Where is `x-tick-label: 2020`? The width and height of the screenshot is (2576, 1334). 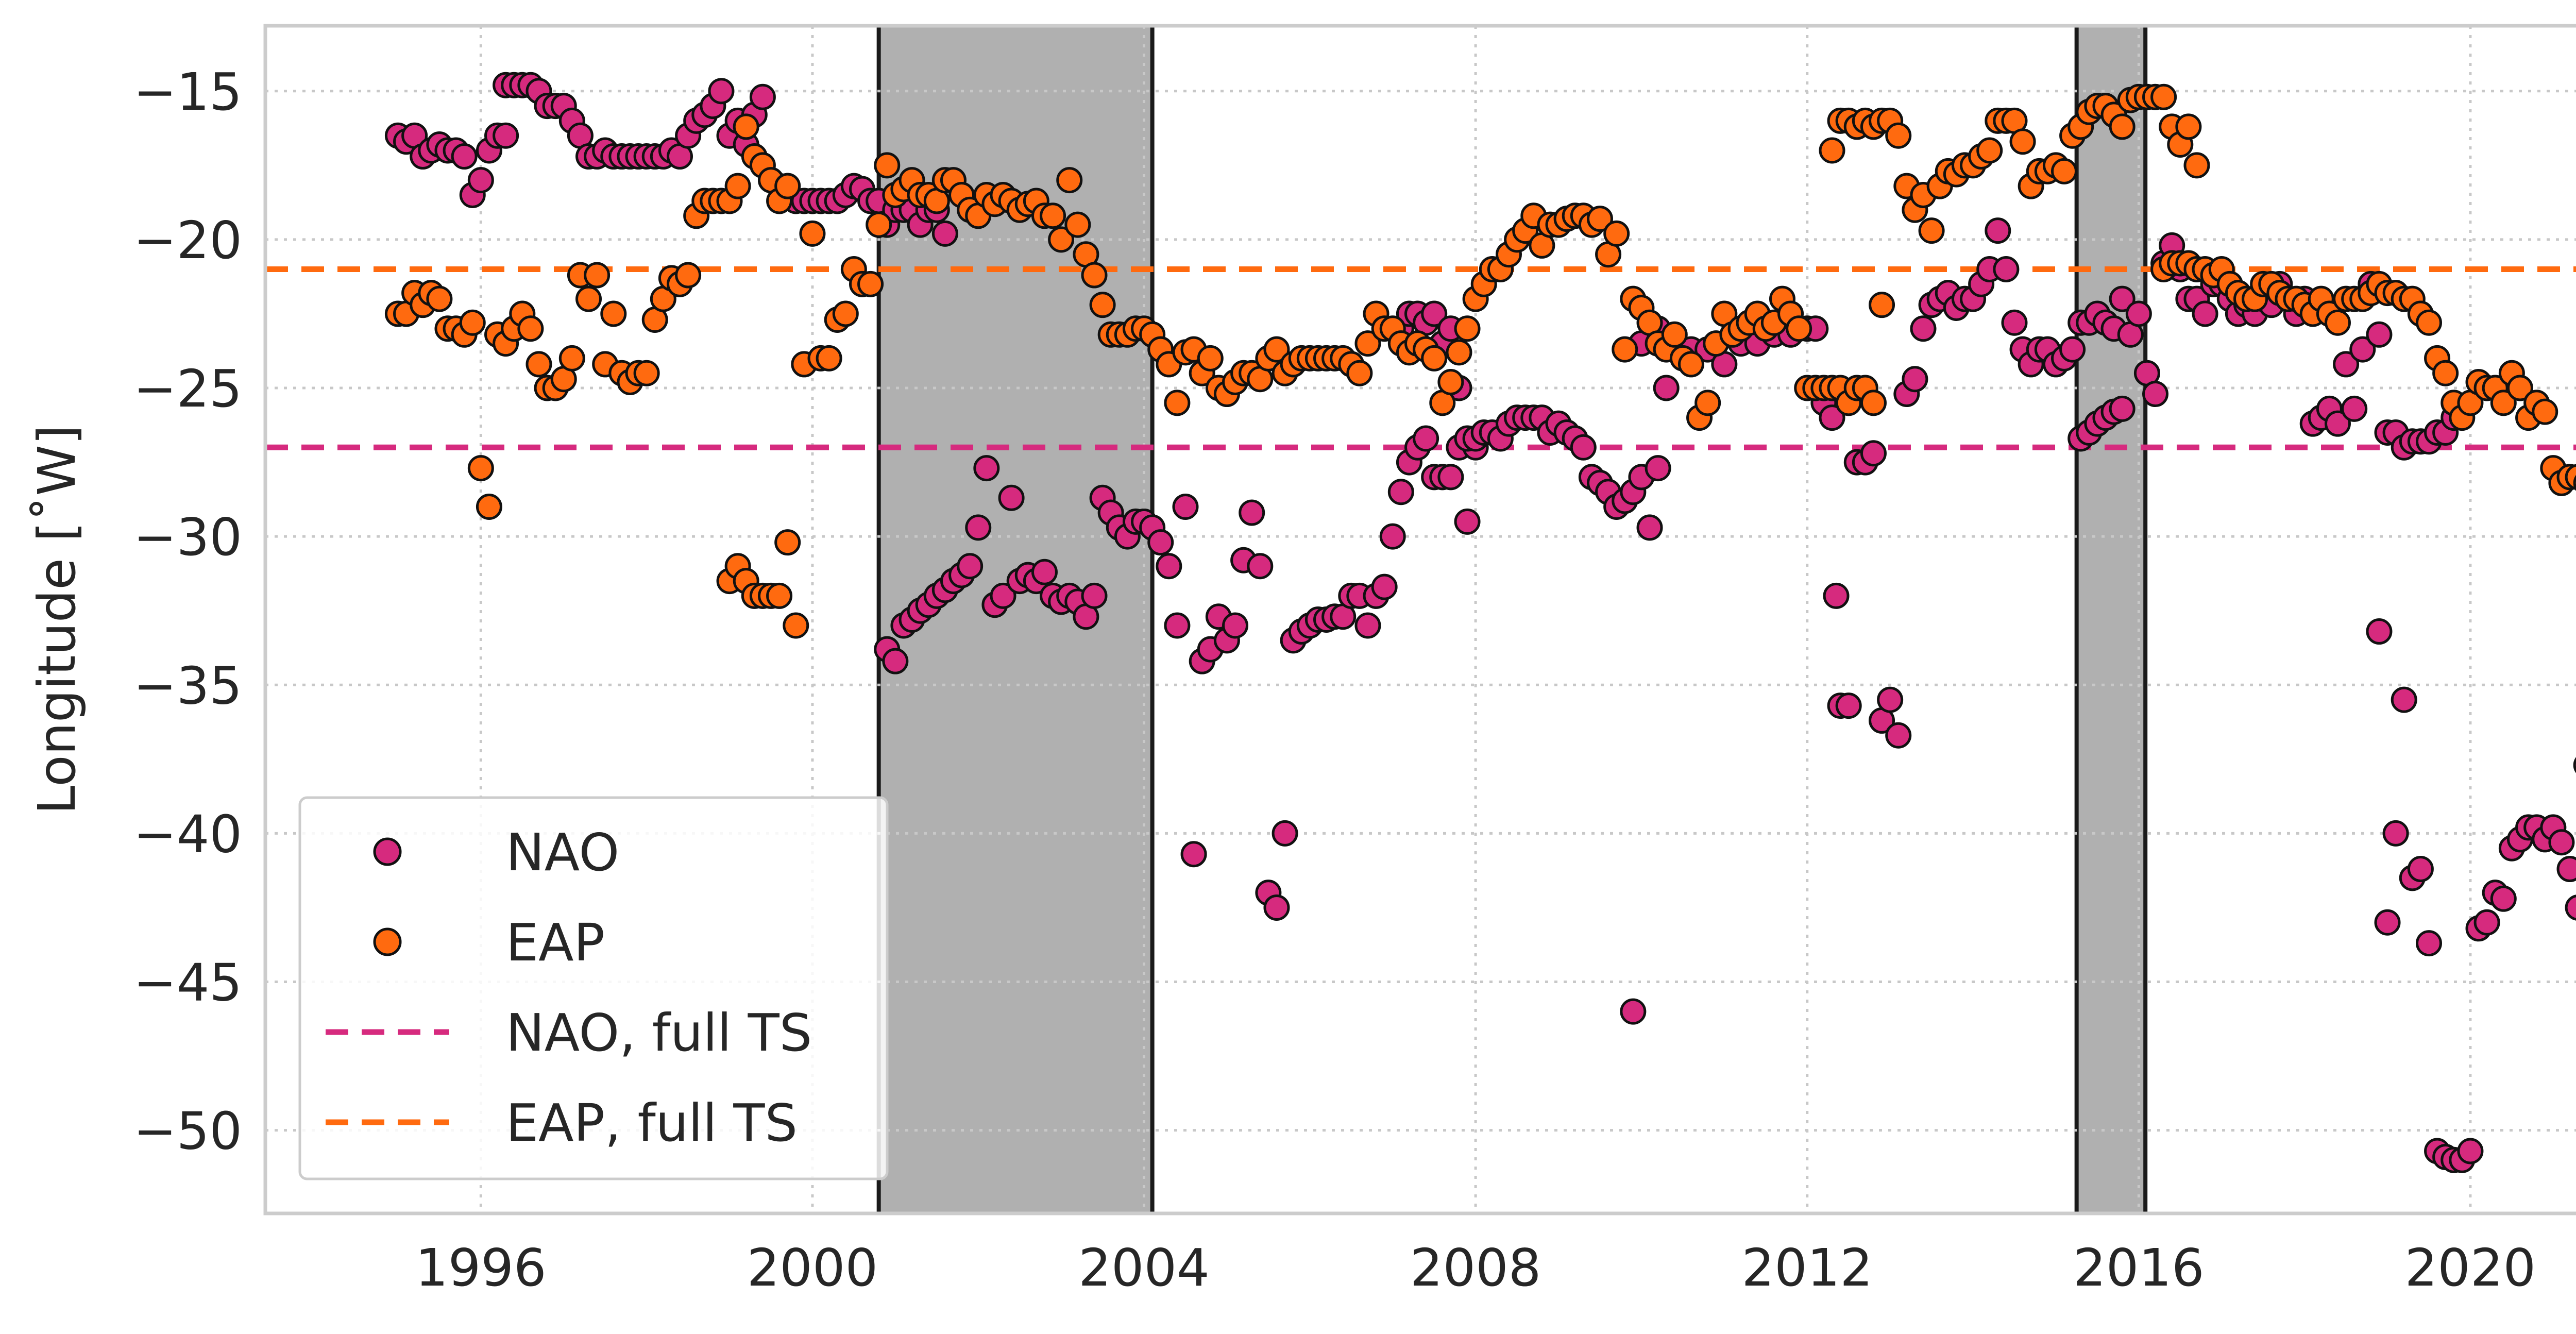 x-tick-label: 2020 is located at coordinates (2470, 1268).